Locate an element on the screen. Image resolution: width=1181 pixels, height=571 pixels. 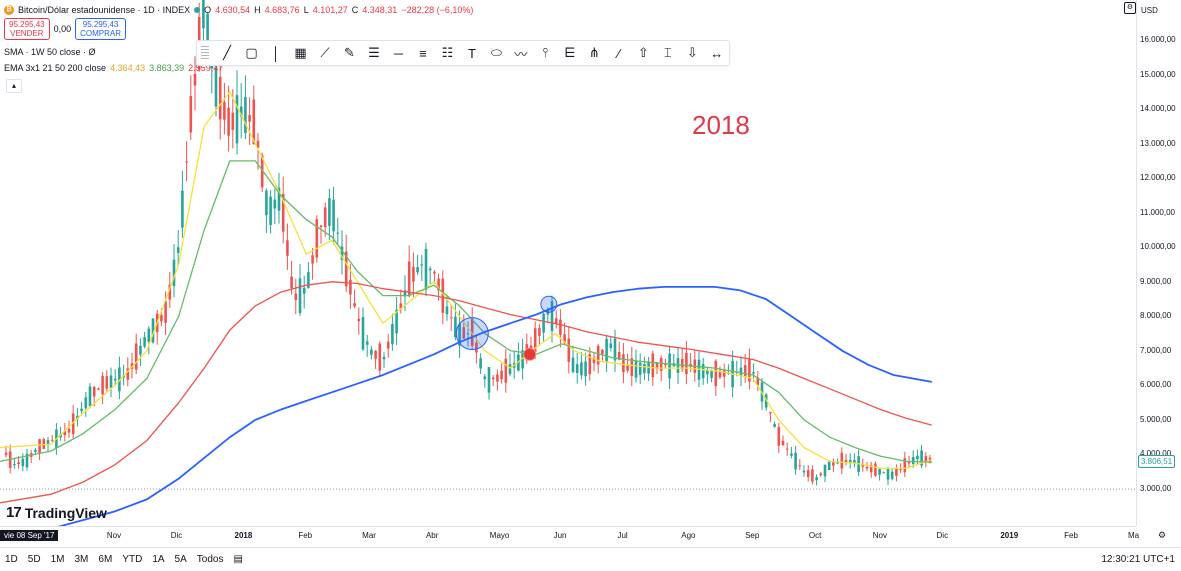
range-1d: 1D is located at coordinates (11, 559).